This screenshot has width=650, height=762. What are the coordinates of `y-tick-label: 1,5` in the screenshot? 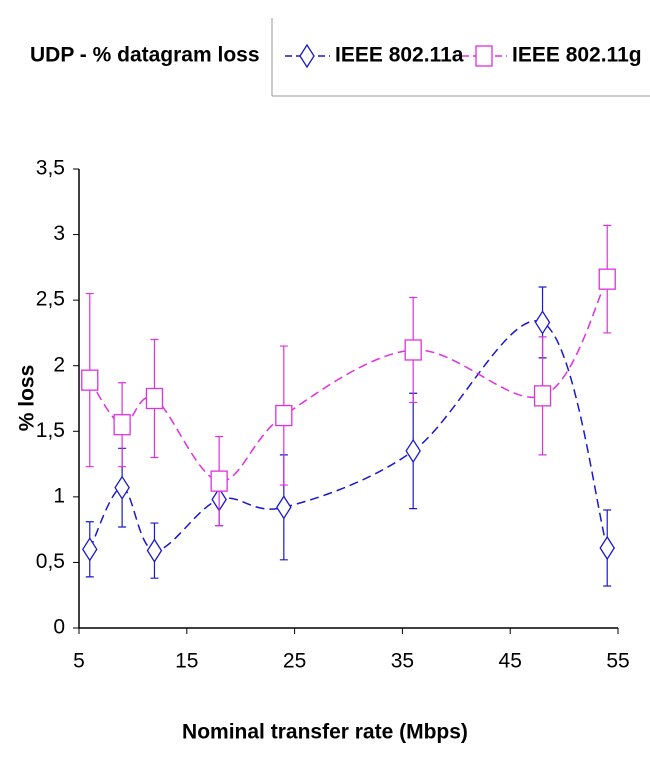 It's located at (50, 430).